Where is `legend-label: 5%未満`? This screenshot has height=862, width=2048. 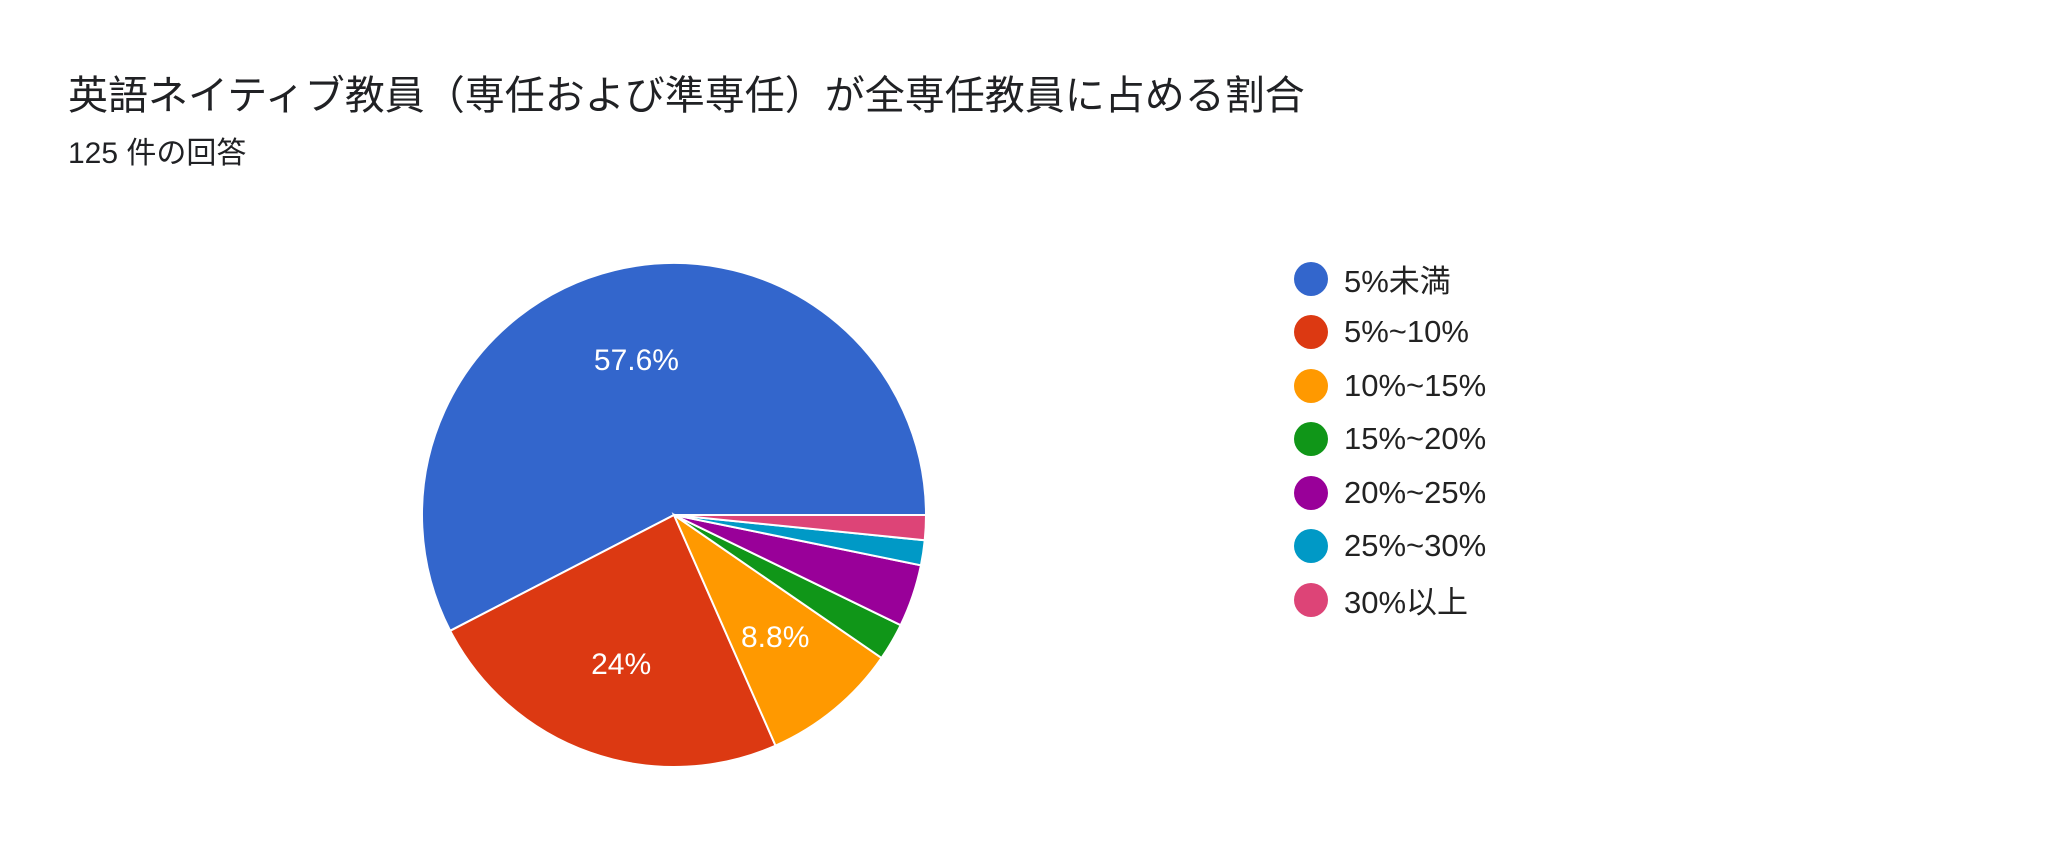 legend-label: 5%未満 is located at coordinates (1397, 282).